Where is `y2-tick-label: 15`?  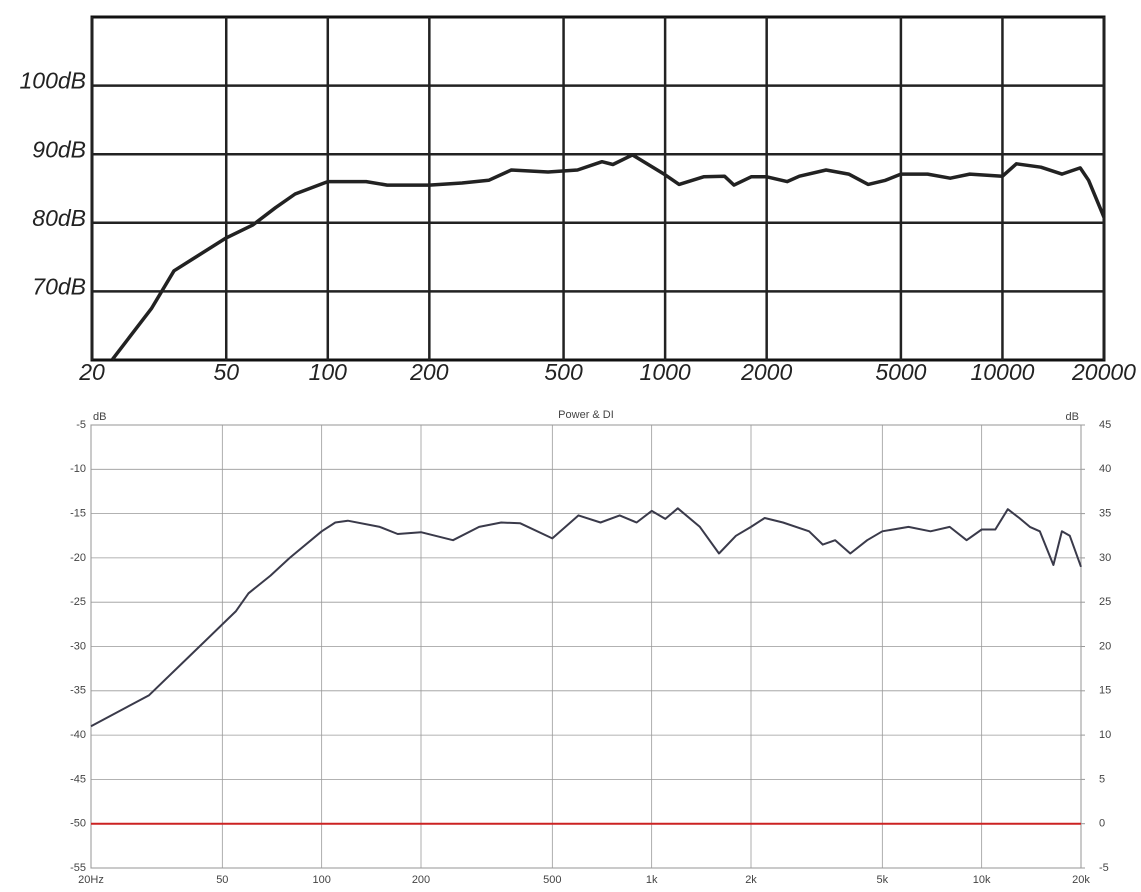 y2-tick-label: 15 is located at coordinates (1105, 691).